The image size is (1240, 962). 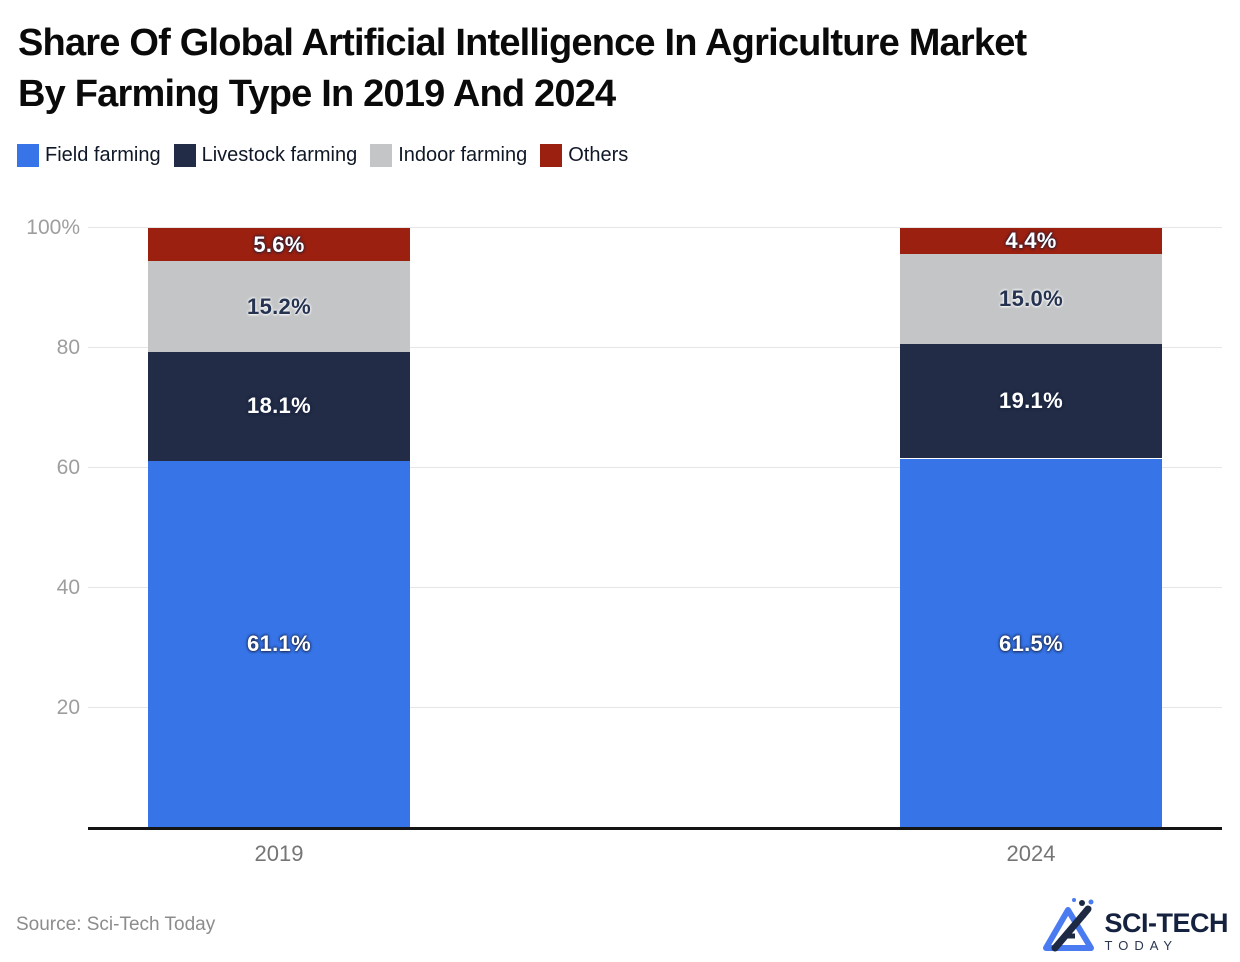 I want to click on bar-segment-2024-livestock-farming: 19.1%, so click(x=1031, y=401).